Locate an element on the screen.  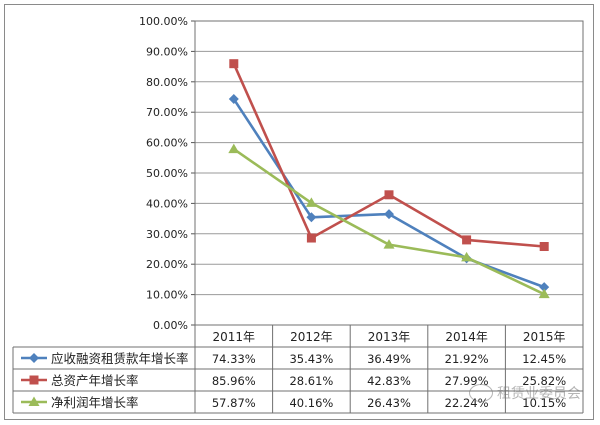
table-cell: 21.92% is located at coordinates (467, 359).